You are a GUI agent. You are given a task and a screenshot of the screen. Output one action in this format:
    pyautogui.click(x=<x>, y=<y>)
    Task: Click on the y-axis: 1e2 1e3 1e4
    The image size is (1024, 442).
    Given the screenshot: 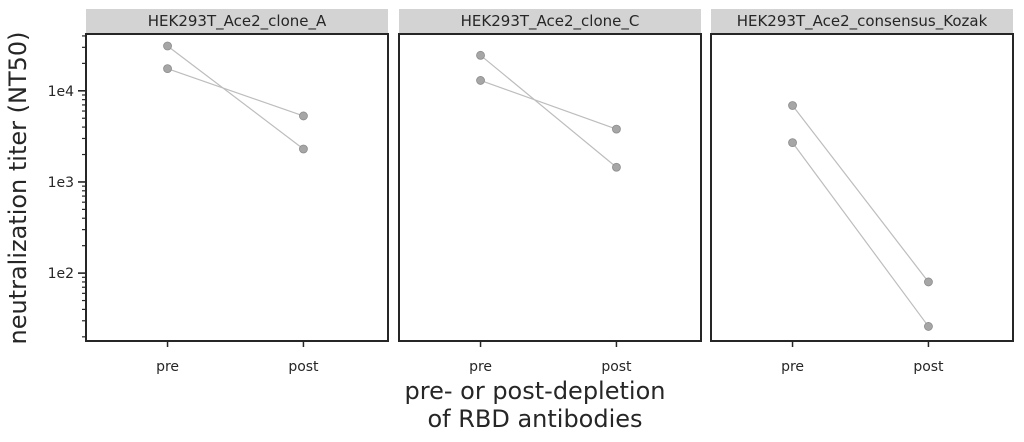 What is the action you would take?
    pyautogui.click(x=67, y=186)
    